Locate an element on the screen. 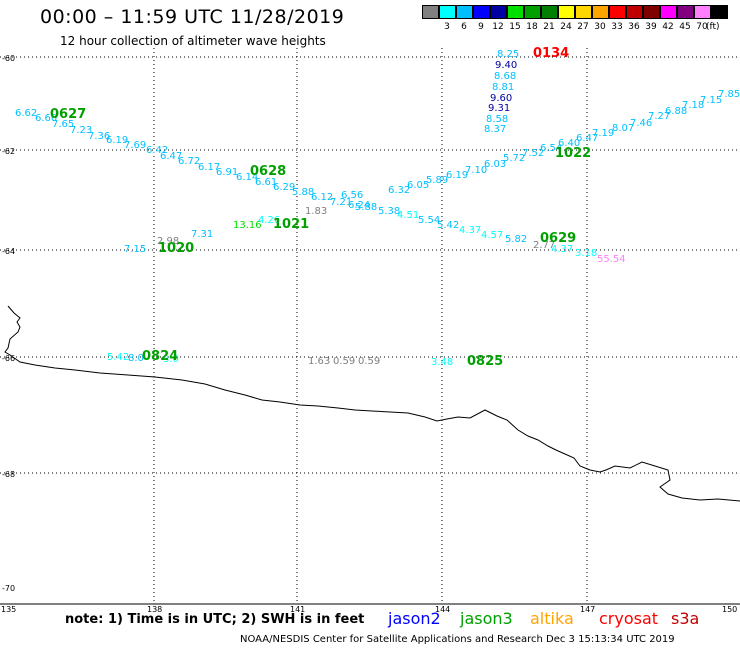  satellite-legend-item: altika is located at coordinates (552, 618).